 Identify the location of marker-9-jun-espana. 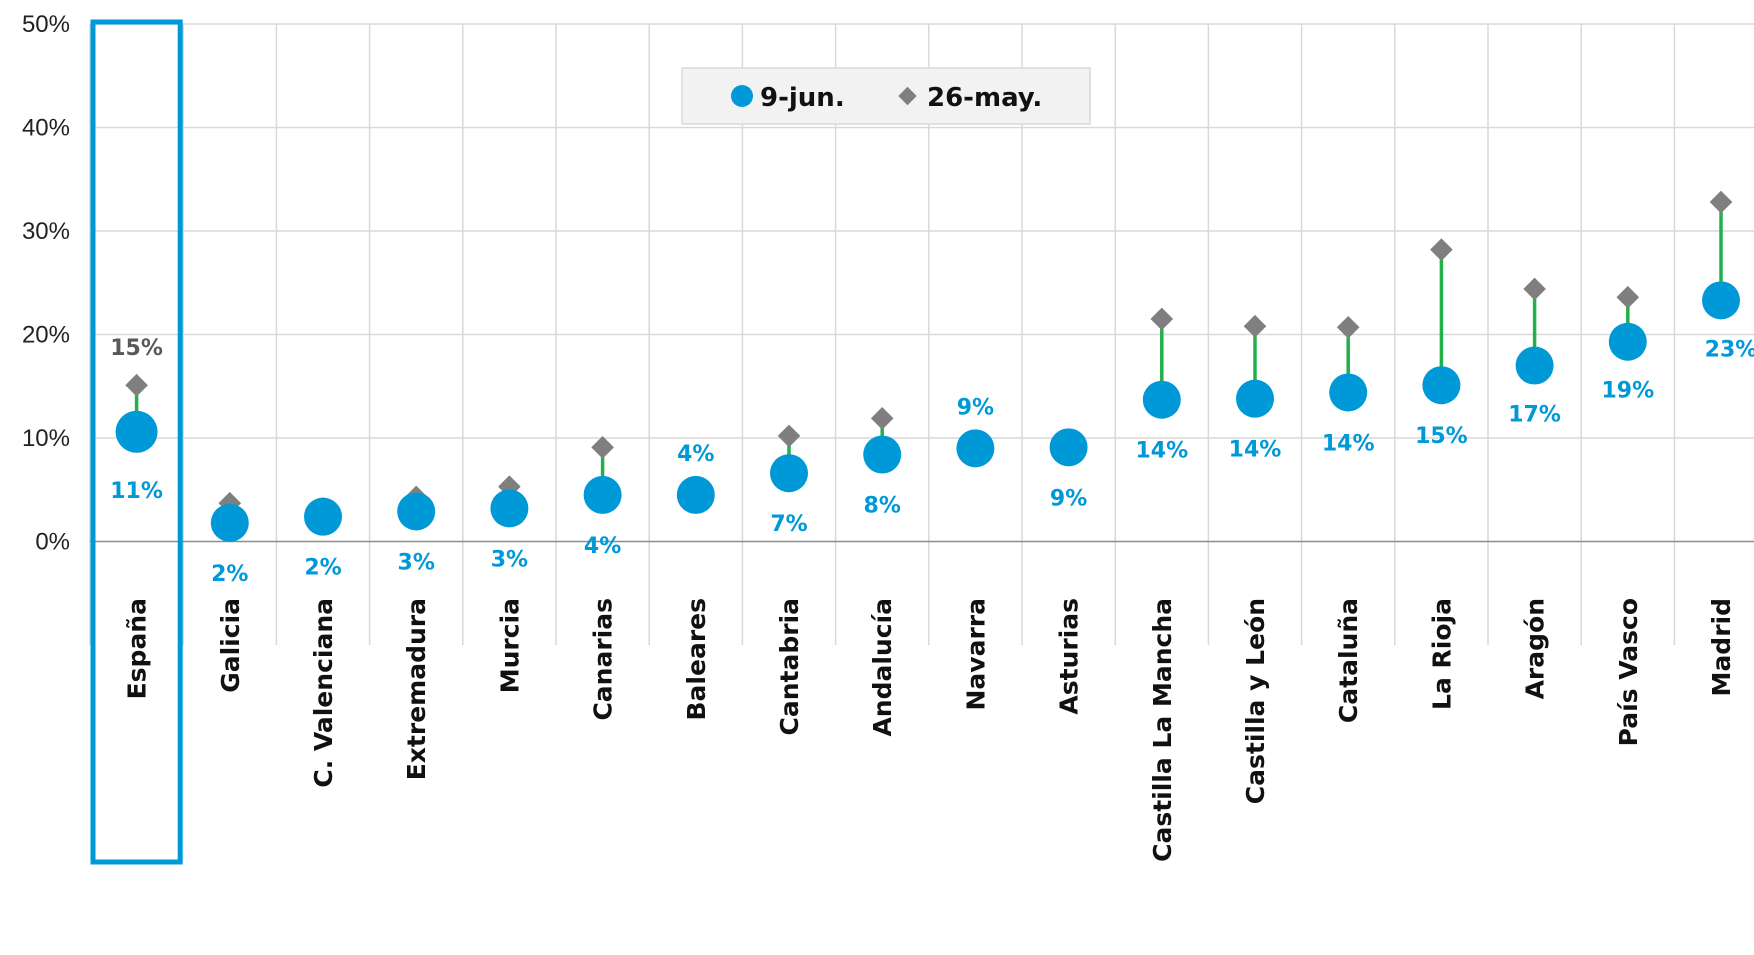
(136, 431).